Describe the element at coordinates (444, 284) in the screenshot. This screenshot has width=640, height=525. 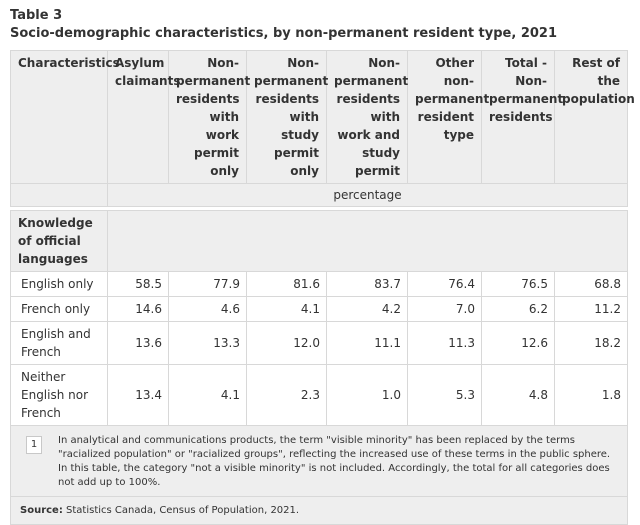
I see `table-cell: 76.4` at that location.